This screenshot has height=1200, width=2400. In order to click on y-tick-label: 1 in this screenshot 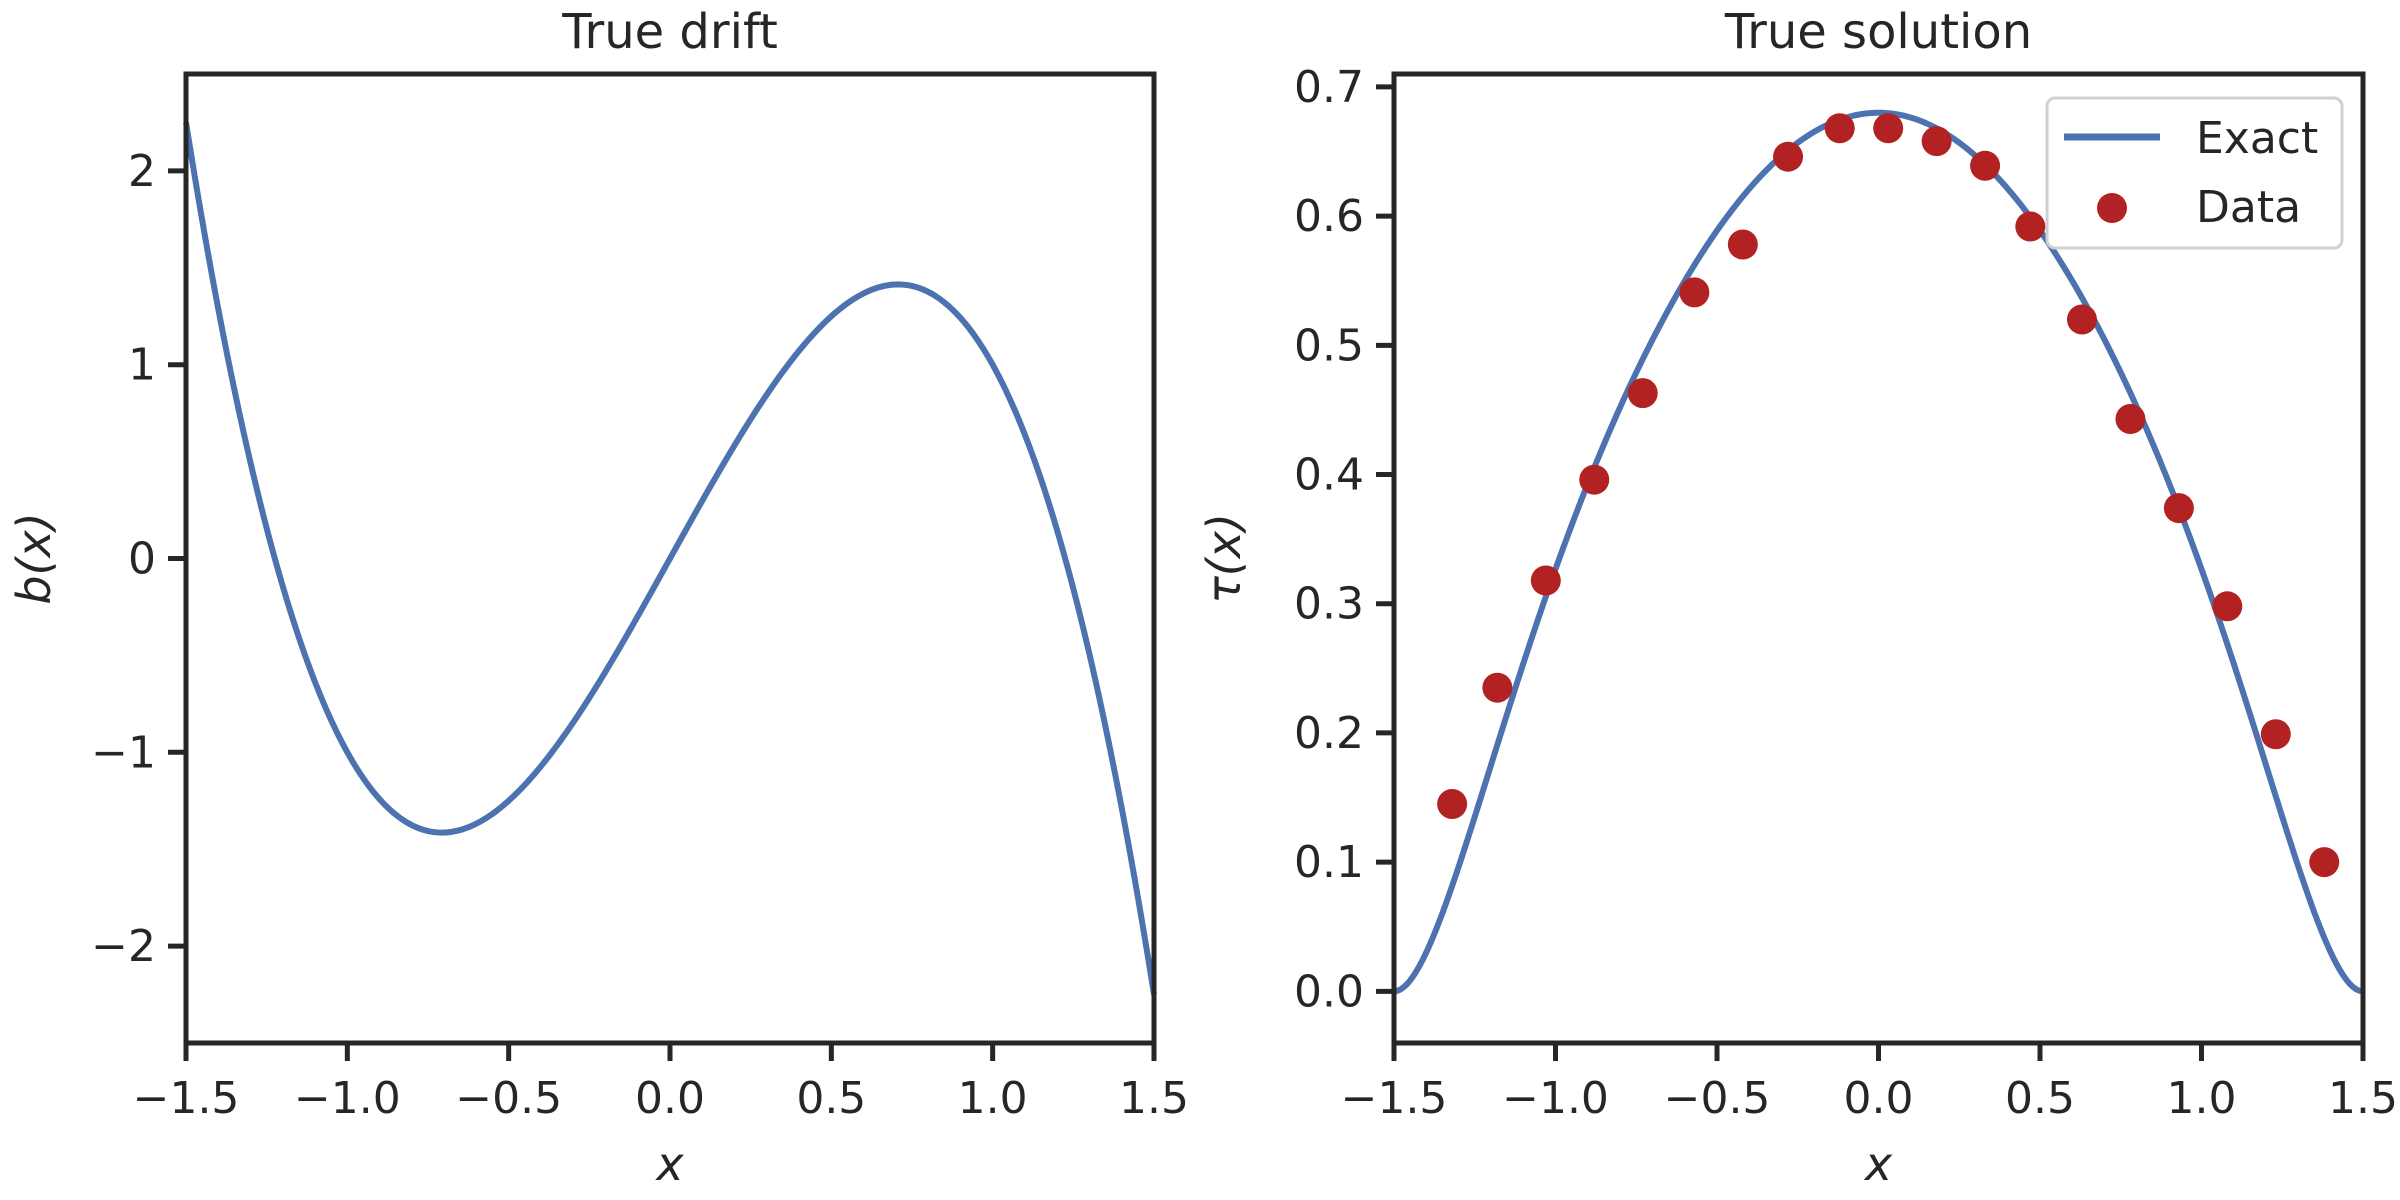, I will do `click(142, 365)`.